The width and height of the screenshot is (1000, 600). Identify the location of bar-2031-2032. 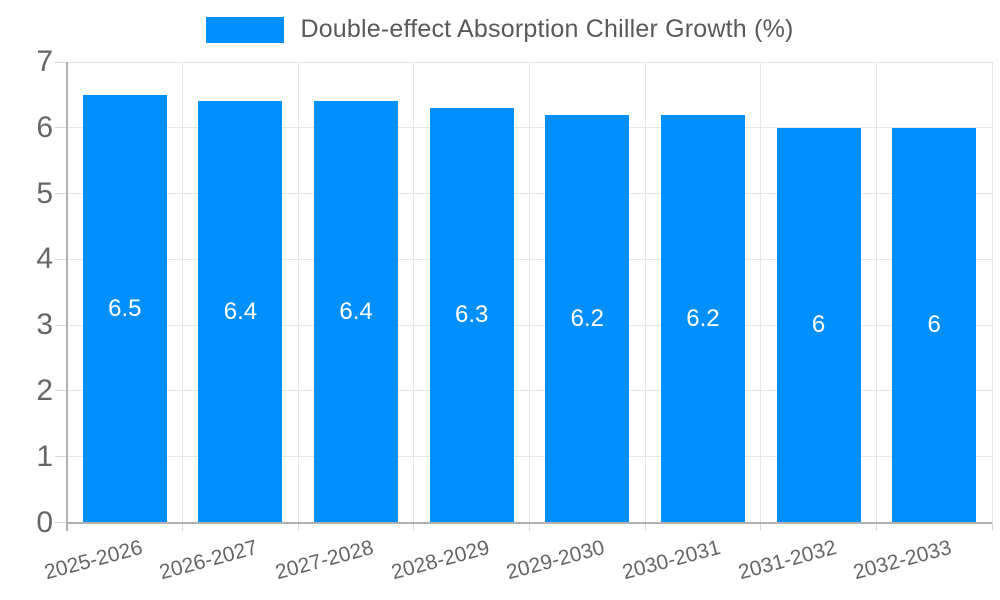
(818, 325).